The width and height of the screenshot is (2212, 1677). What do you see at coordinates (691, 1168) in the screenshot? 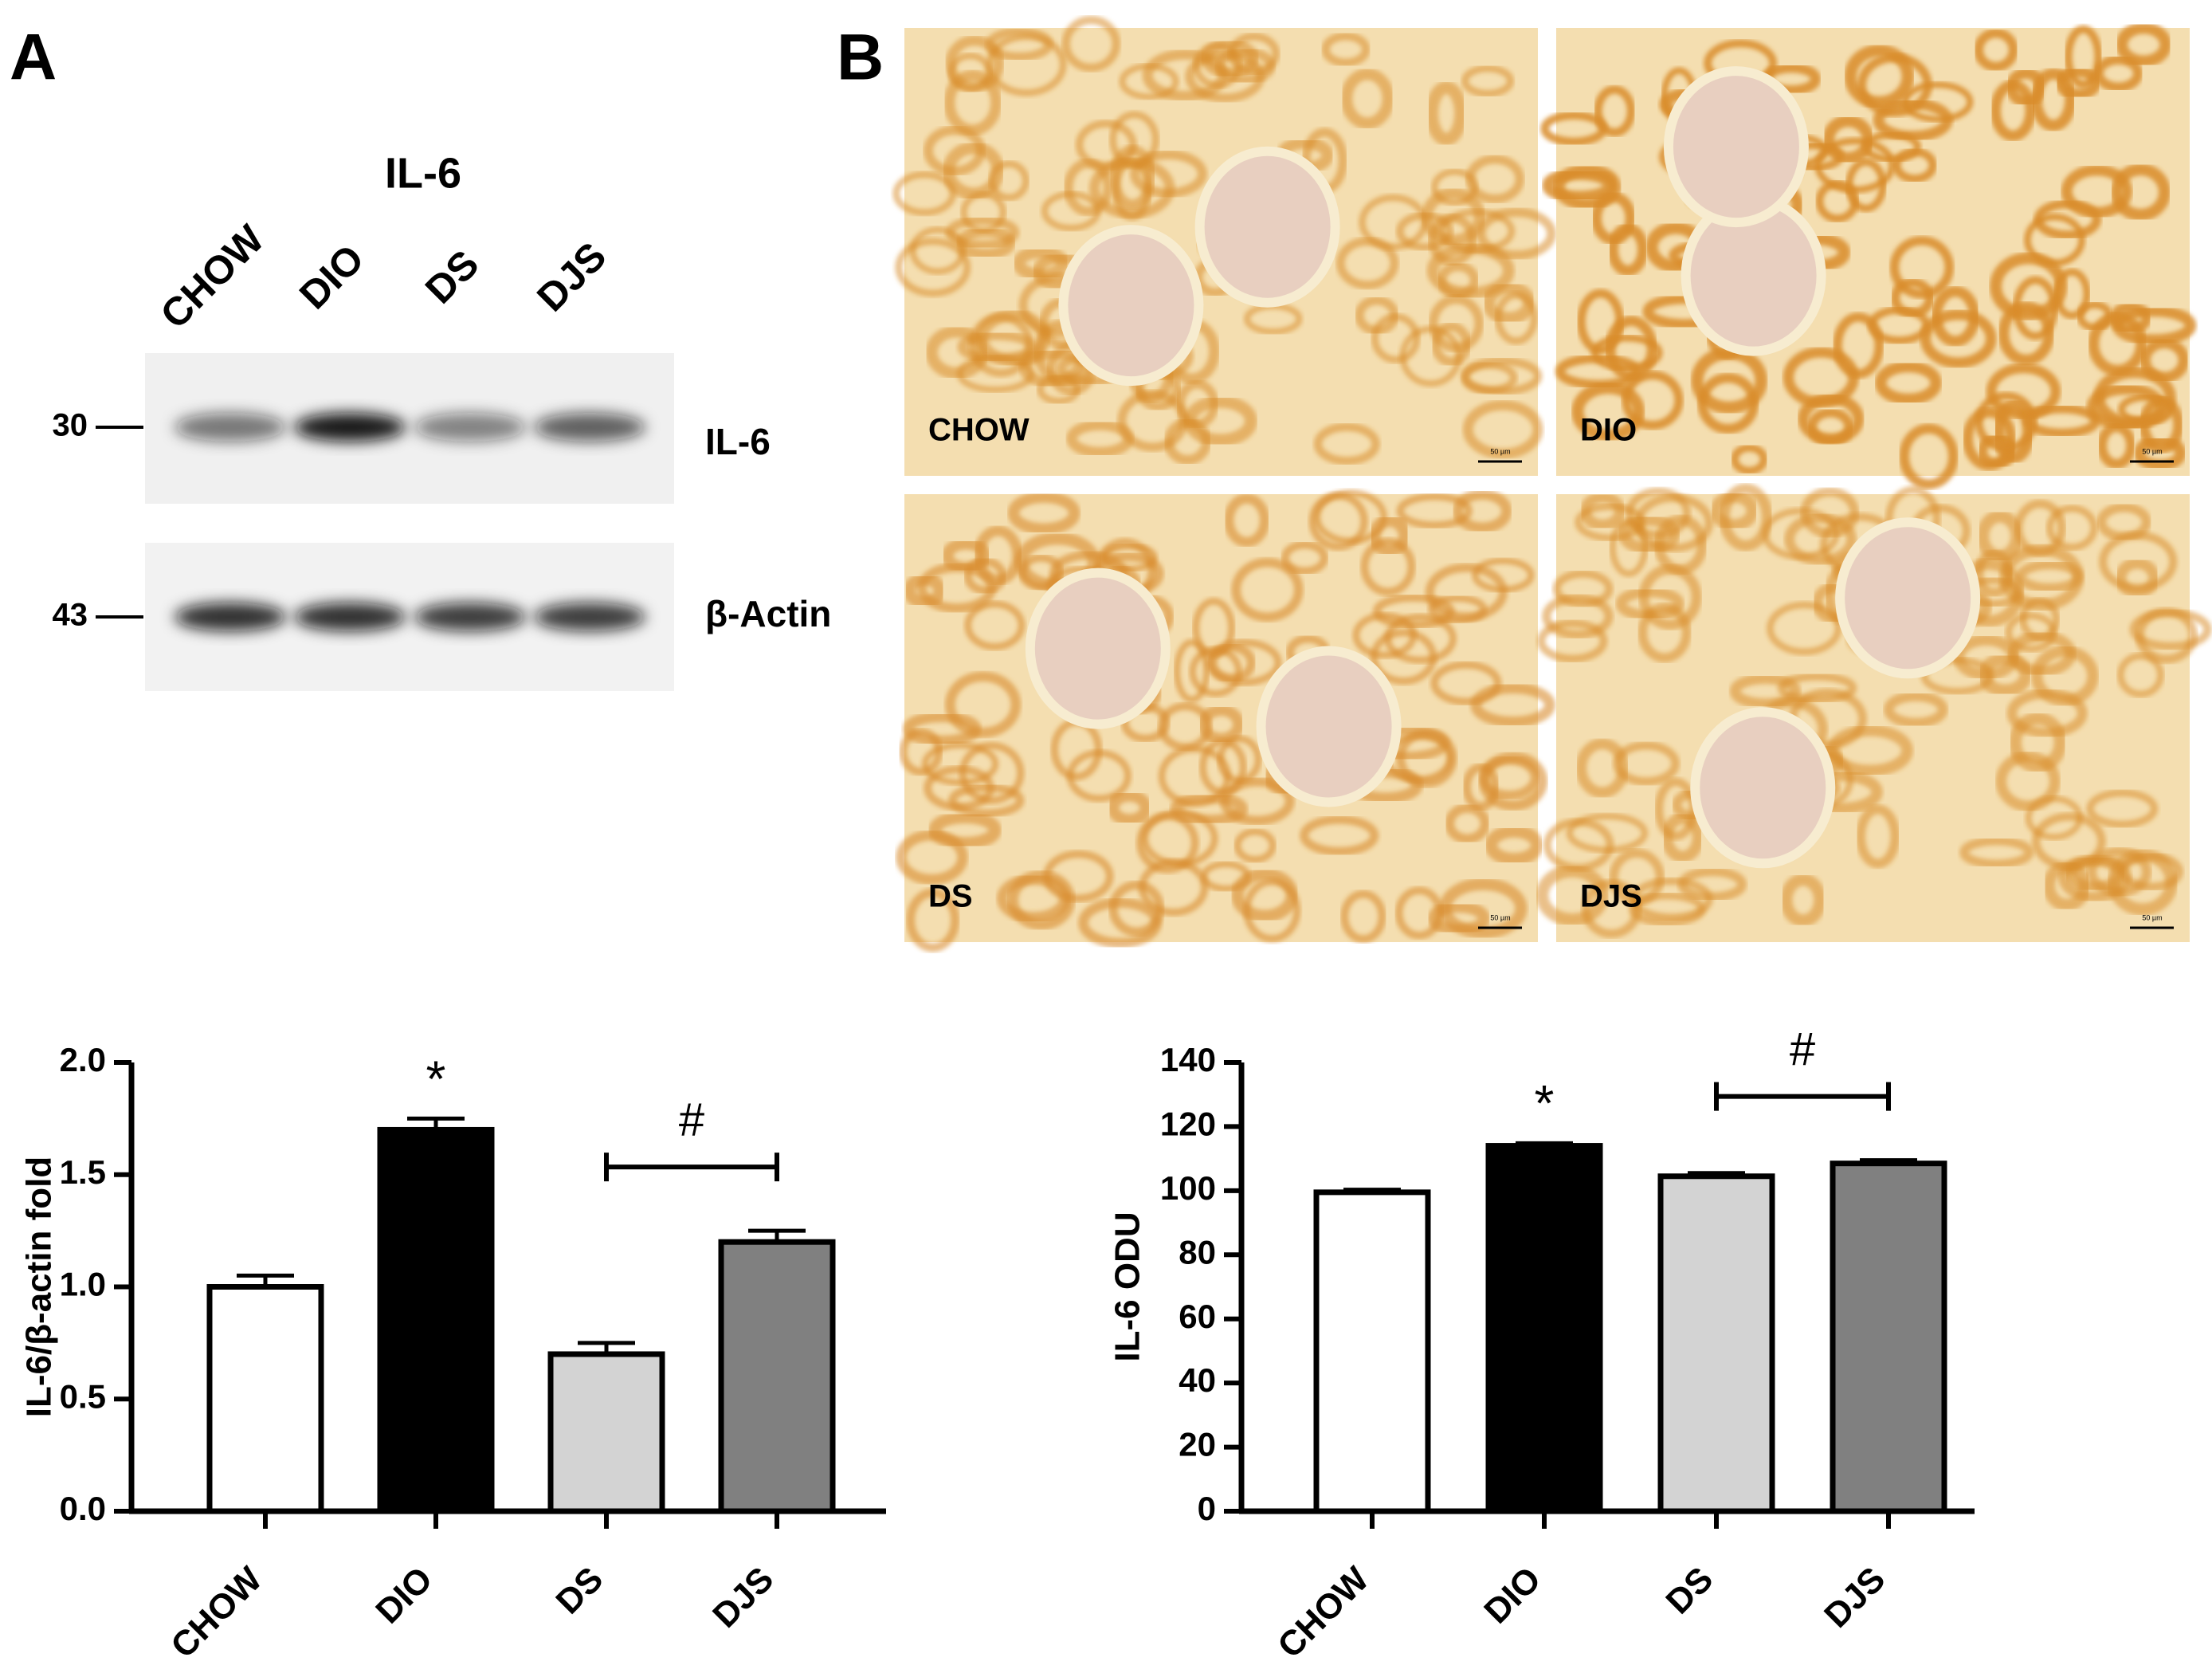
I see `significance-bracket` at bounding box center [691, 1168].